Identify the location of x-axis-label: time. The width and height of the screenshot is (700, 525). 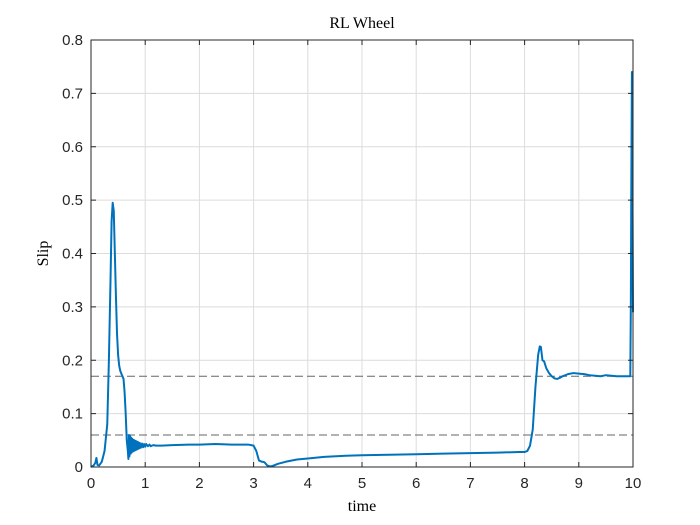
(362, 506).